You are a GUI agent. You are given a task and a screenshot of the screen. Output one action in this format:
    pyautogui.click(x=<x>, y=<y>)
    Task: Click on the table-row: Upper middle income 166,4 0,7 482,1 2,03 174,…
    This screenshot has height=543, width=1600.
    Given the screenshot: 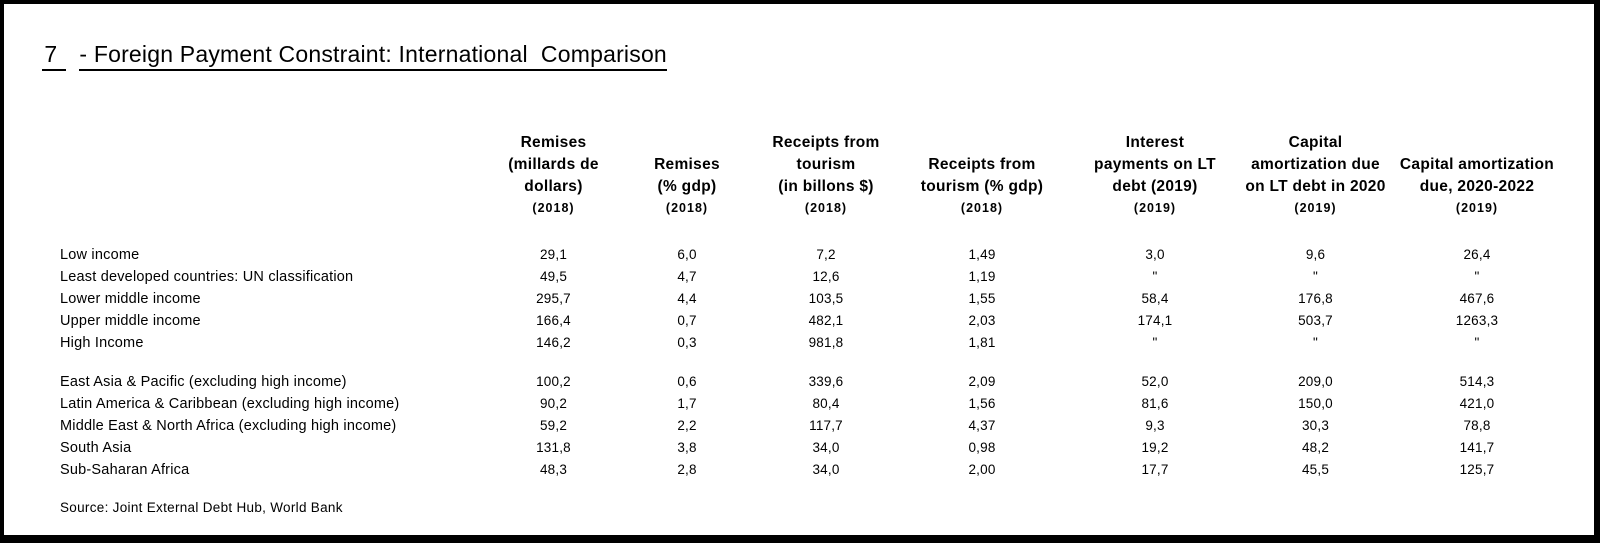 What is the action you would take?
    pyautogui.click(x=817, y=321)
    